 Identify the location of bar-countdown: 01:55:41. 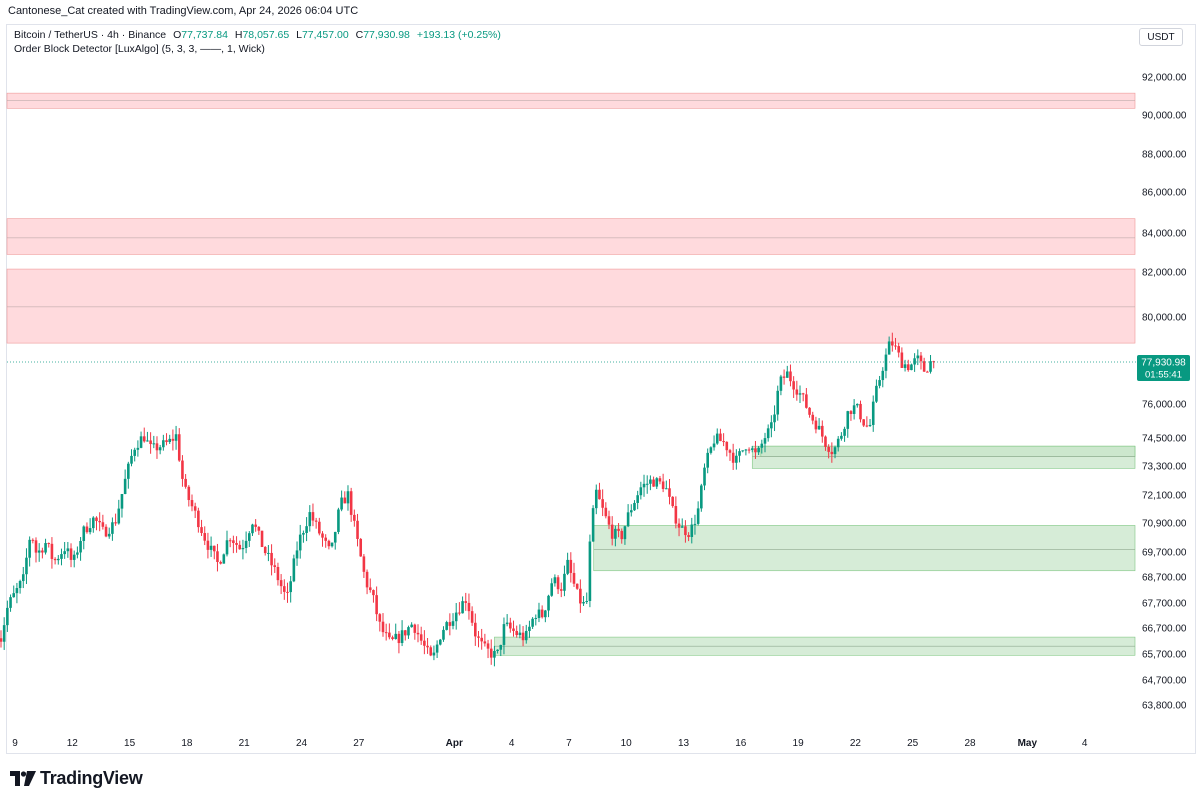
(1163, 375).